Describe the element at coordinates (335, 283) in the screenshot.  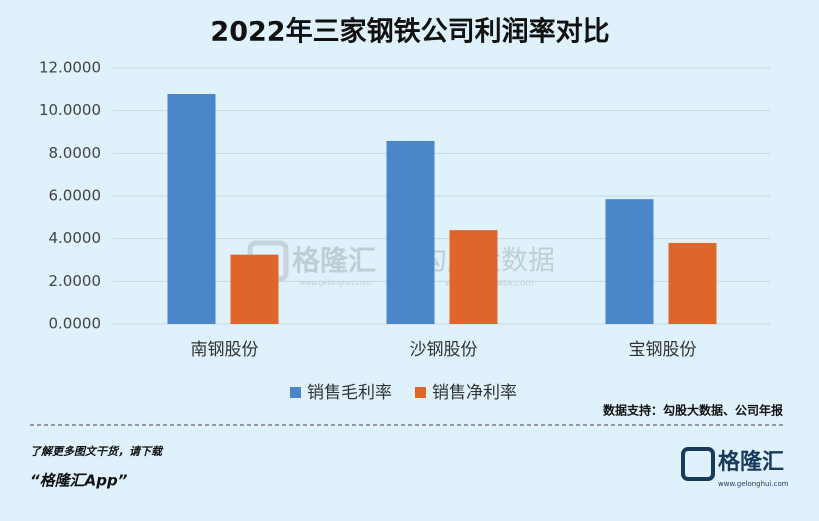
I see `watermark-url: www.gelonghui.com` at that location.